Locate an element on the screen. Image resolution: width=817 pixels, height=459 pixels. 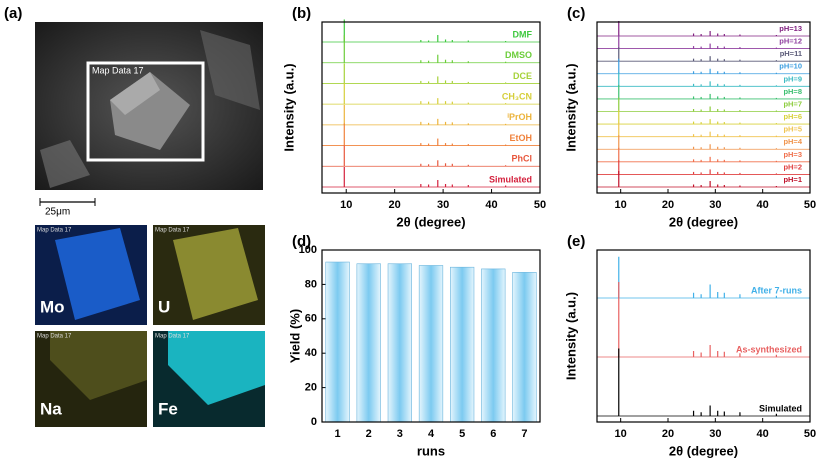
y-axis-label: Yield (%) is located at coordinates (294, 336).